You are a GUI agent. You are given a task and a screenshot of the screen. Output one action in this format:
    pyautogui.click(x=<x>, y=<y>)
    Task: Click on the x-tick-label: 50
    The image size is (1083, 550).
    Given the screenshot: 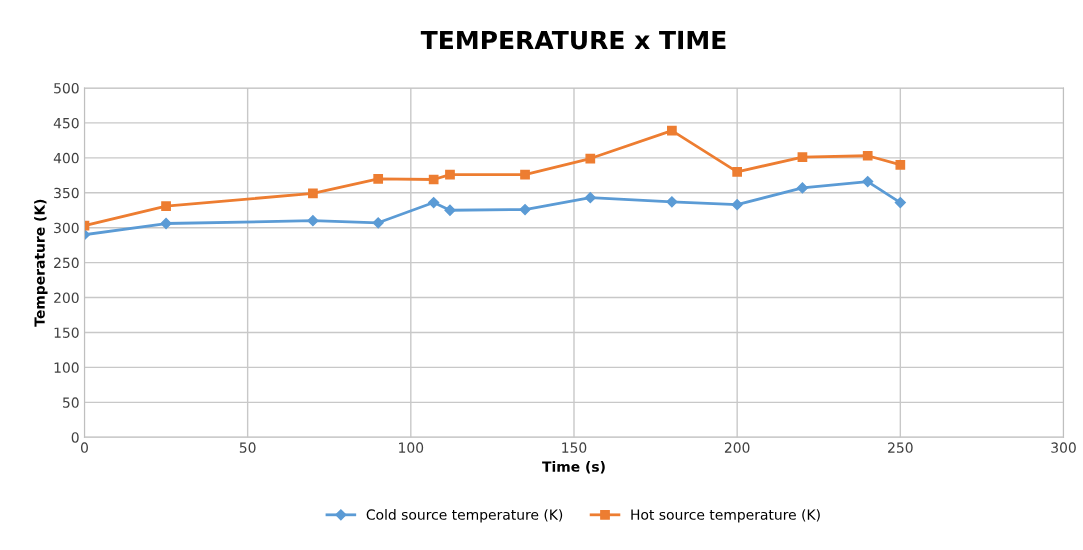 What is the action you would take?
    pyautogui.click(x=247, y=447)
    